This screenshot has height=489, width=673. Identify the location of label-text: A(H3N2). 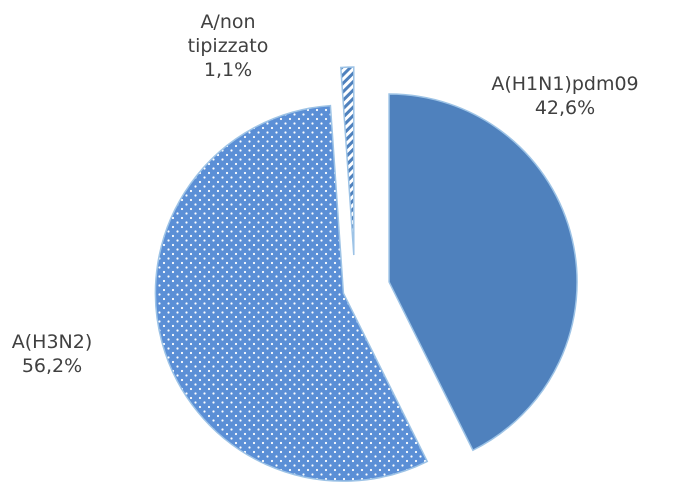
(52, 342).